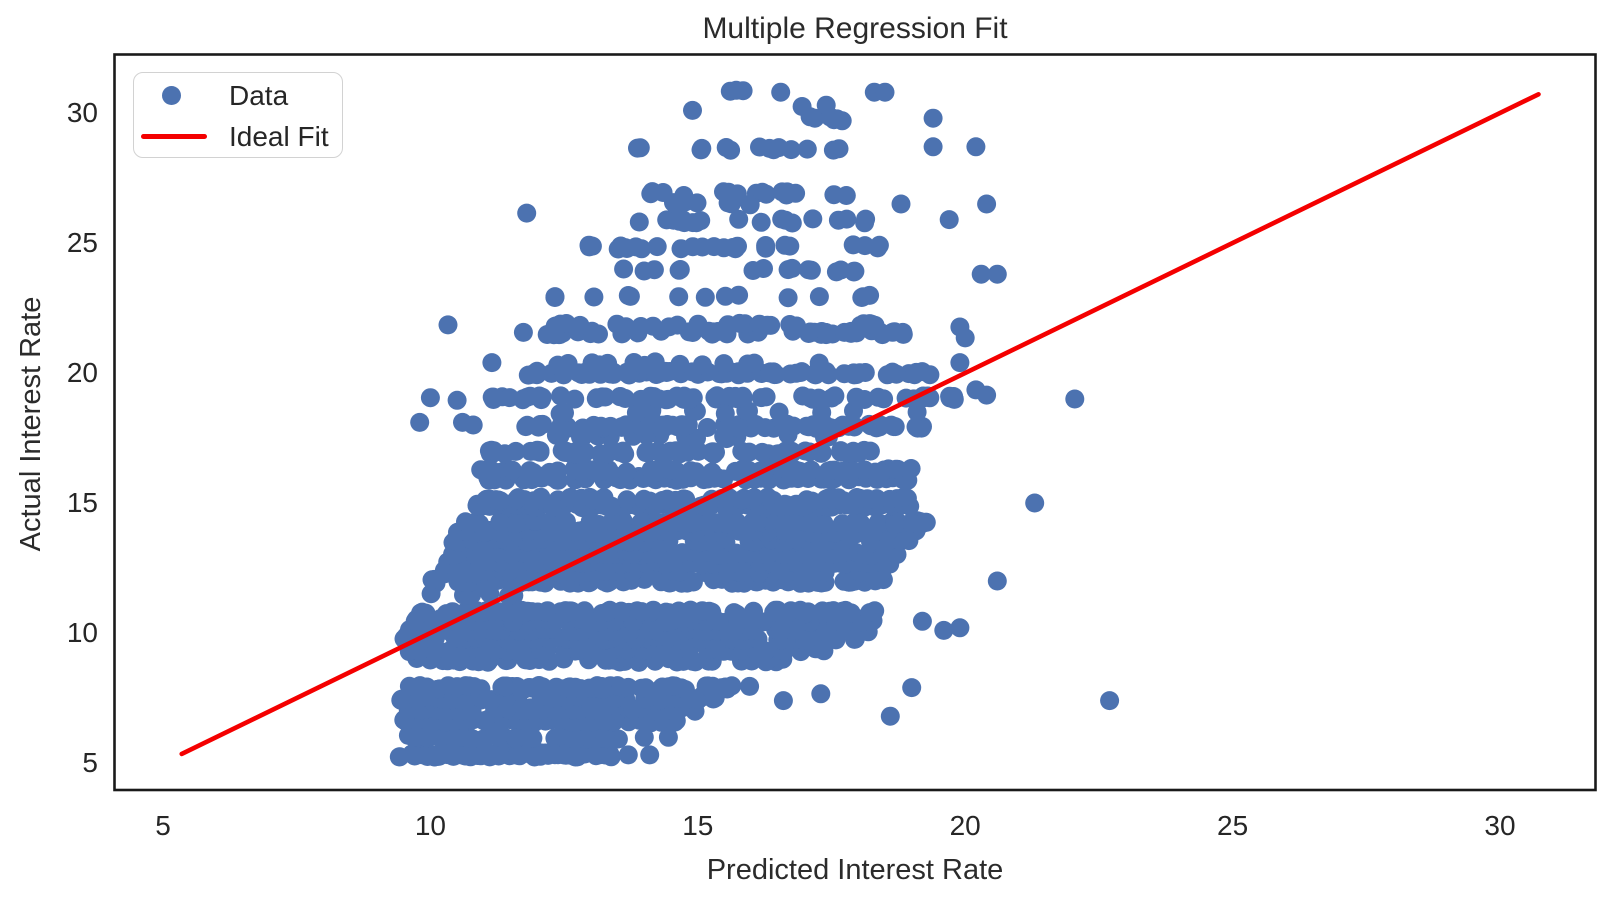 The image size is (1624, 909). Describe the element at coordinates (430, 825) in the screenshot. I see `x-tick-label: 10` at that location.